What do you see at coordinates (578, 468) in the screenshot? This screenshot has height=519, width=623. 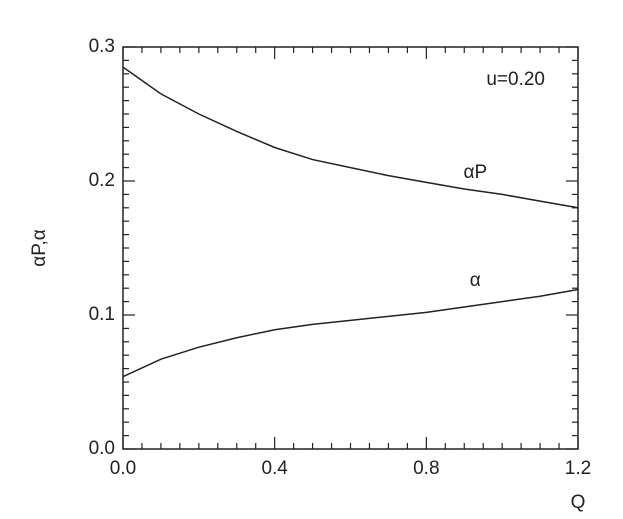 I see `x-tick-label: 1.2` at bounding box center [578, 468].